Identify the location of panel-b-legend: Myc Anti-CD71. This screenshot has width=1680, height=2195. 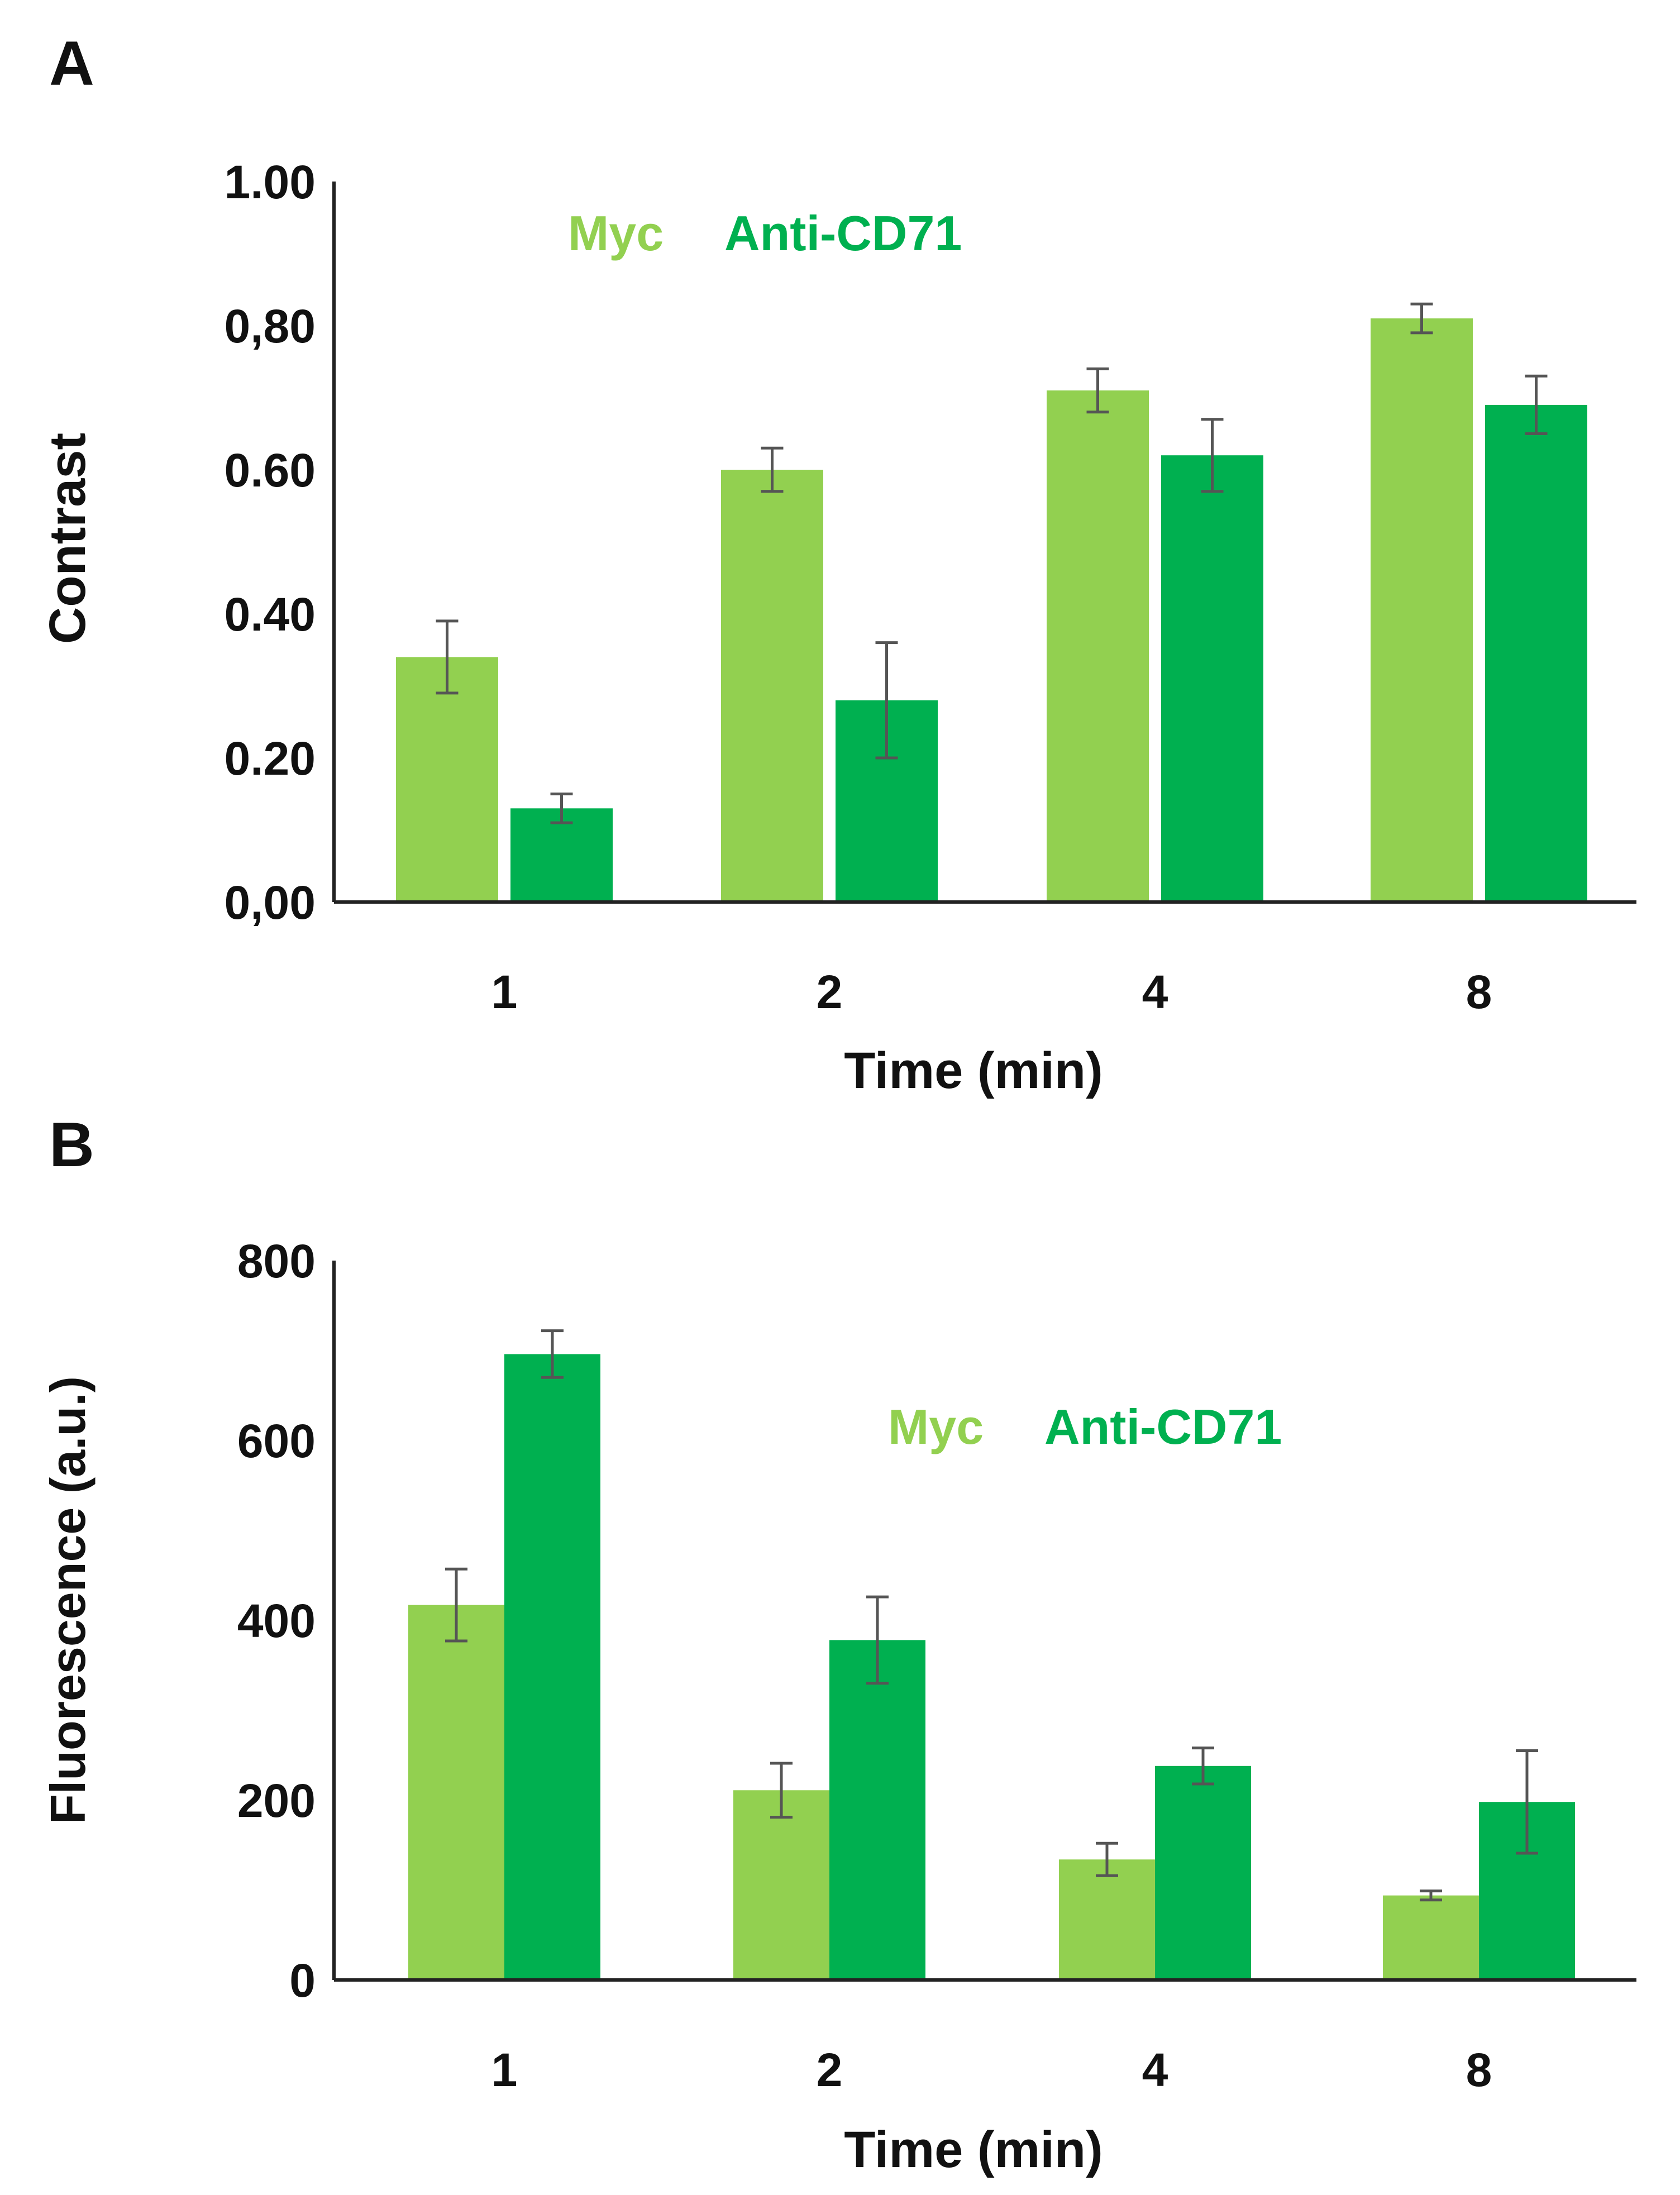
(1085, 1426).